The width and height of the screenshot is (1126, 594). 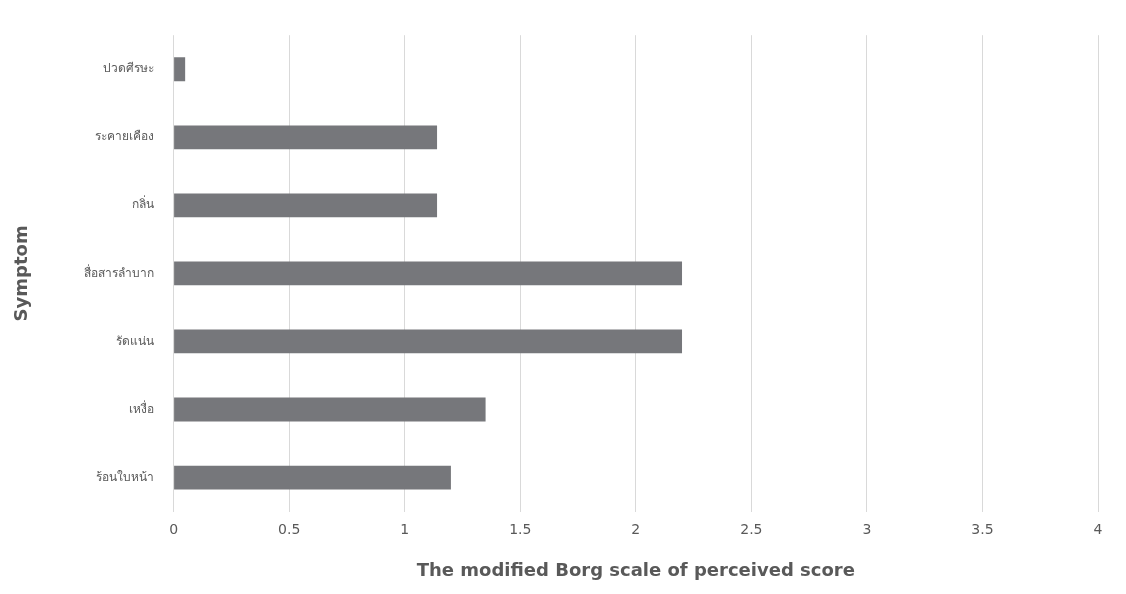 I want to click on x-tick-label: 2.5, so click(x=751, y=528).